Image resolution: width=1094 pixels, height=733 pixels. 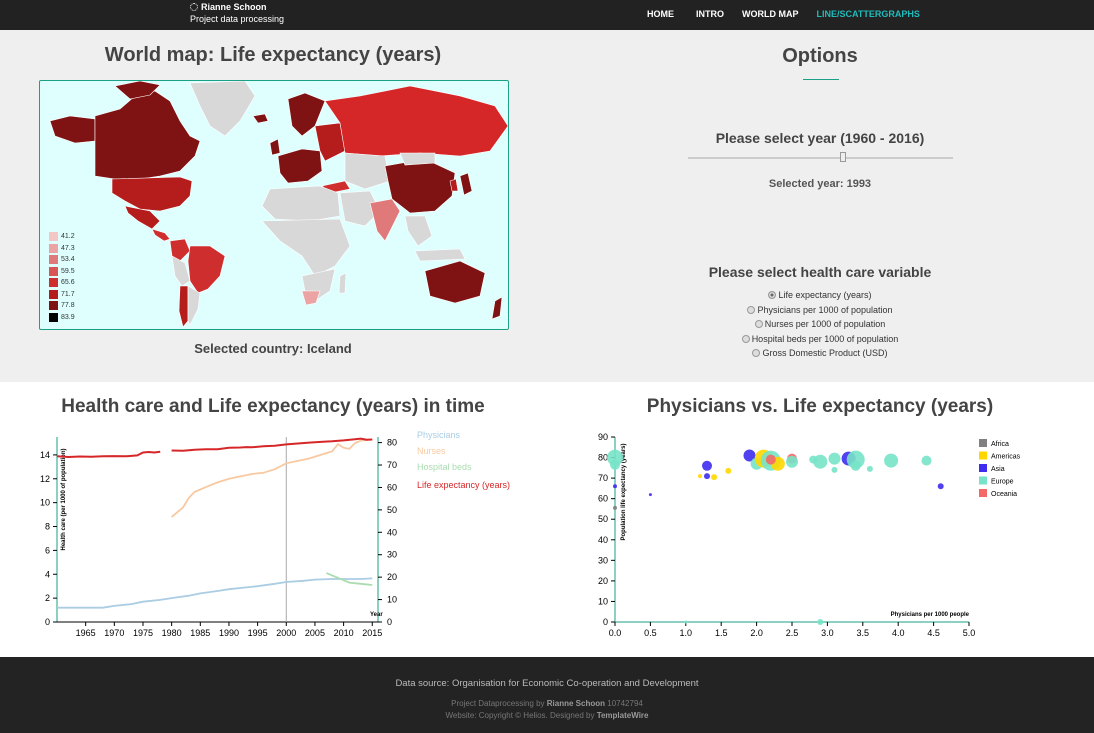 I want to click on country-australia, so click(x=455, y=282).